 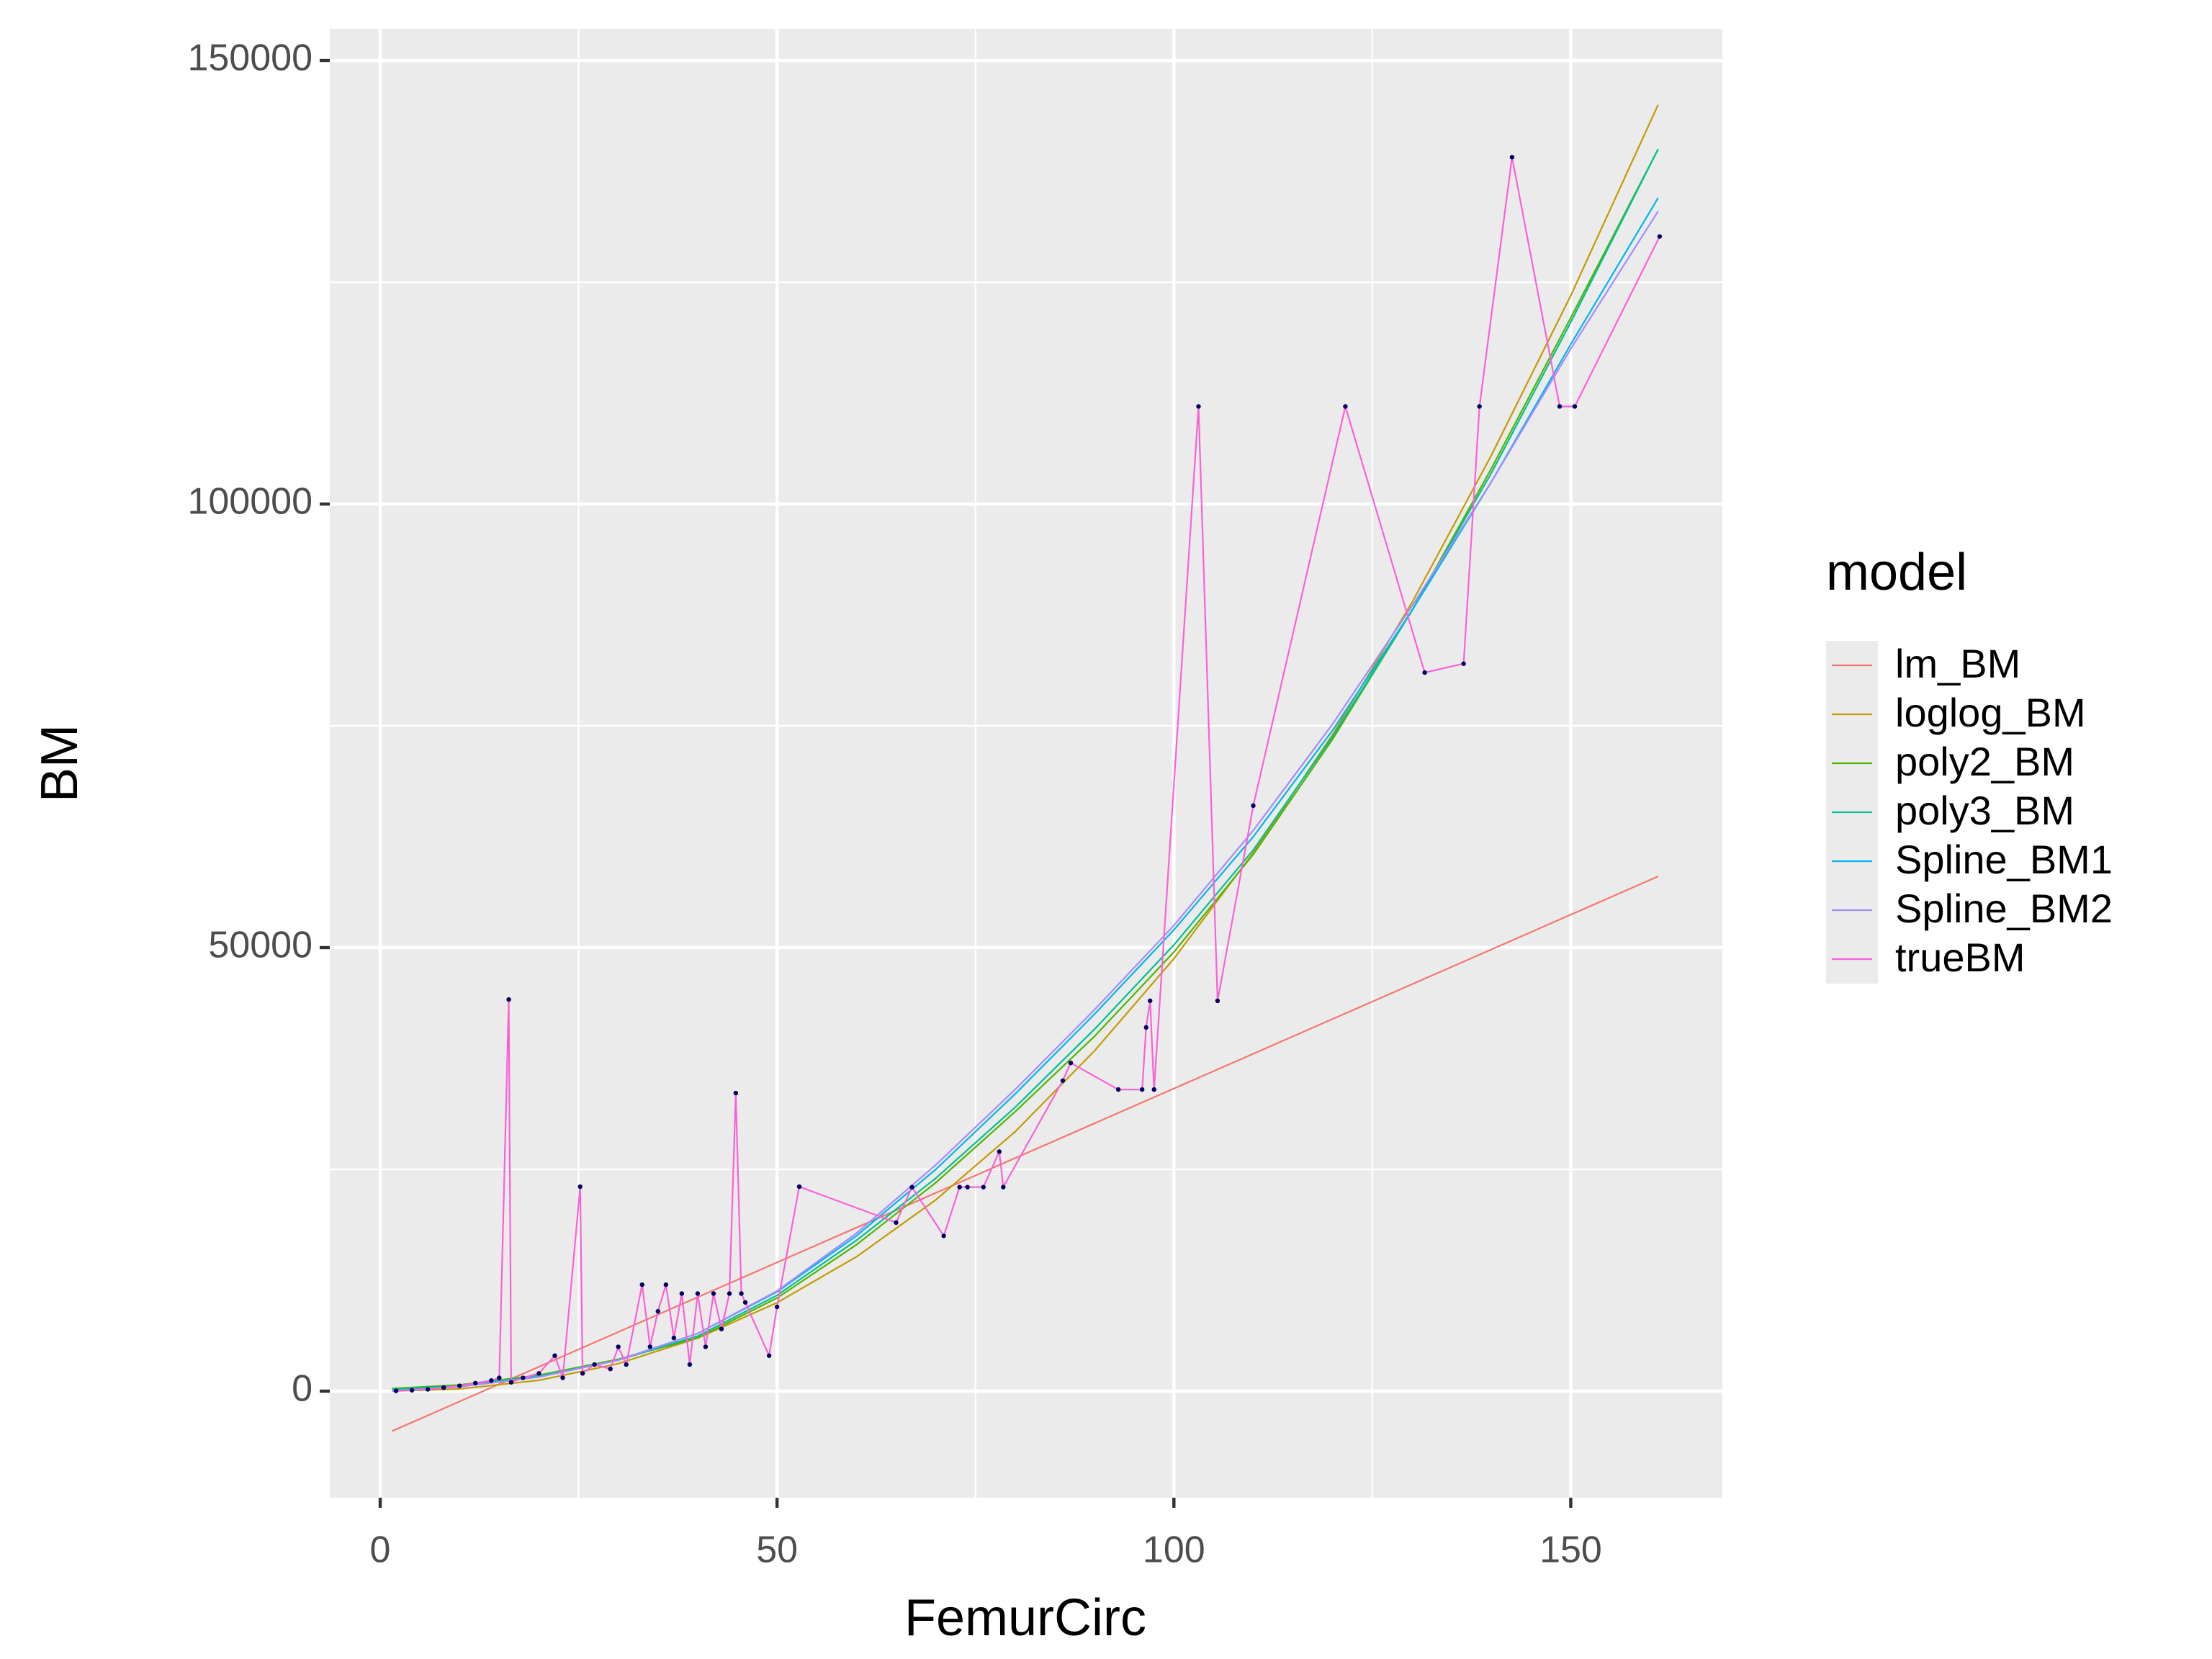 What do you see at coordinates (1984, 762) in the screenshot?
I see `legend-label: poly2_BM` at bounding box center [1984, 762].